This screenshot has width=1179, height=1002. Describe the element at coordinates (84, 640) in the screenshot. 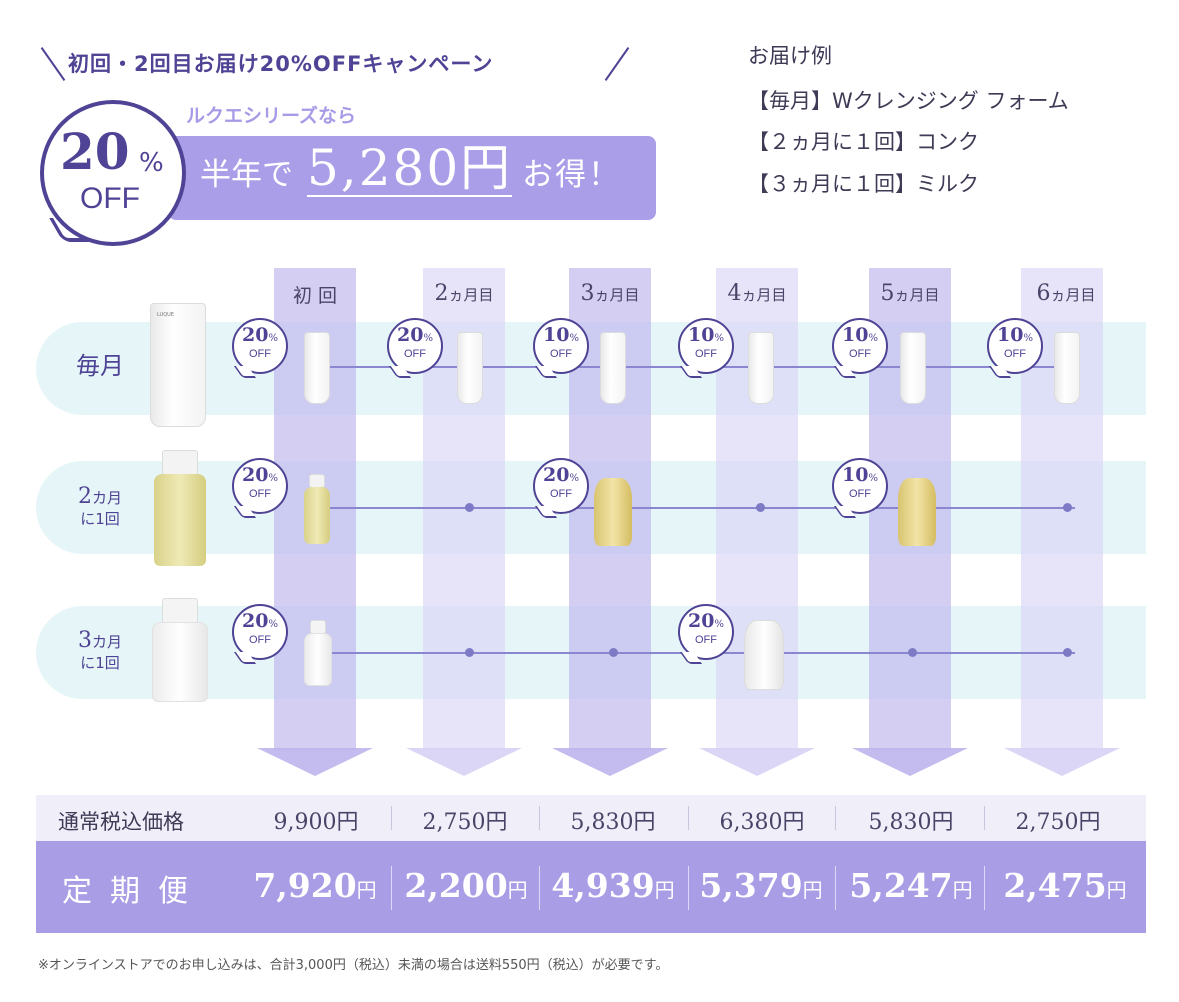

I see `row-label-num: 3` at that location.